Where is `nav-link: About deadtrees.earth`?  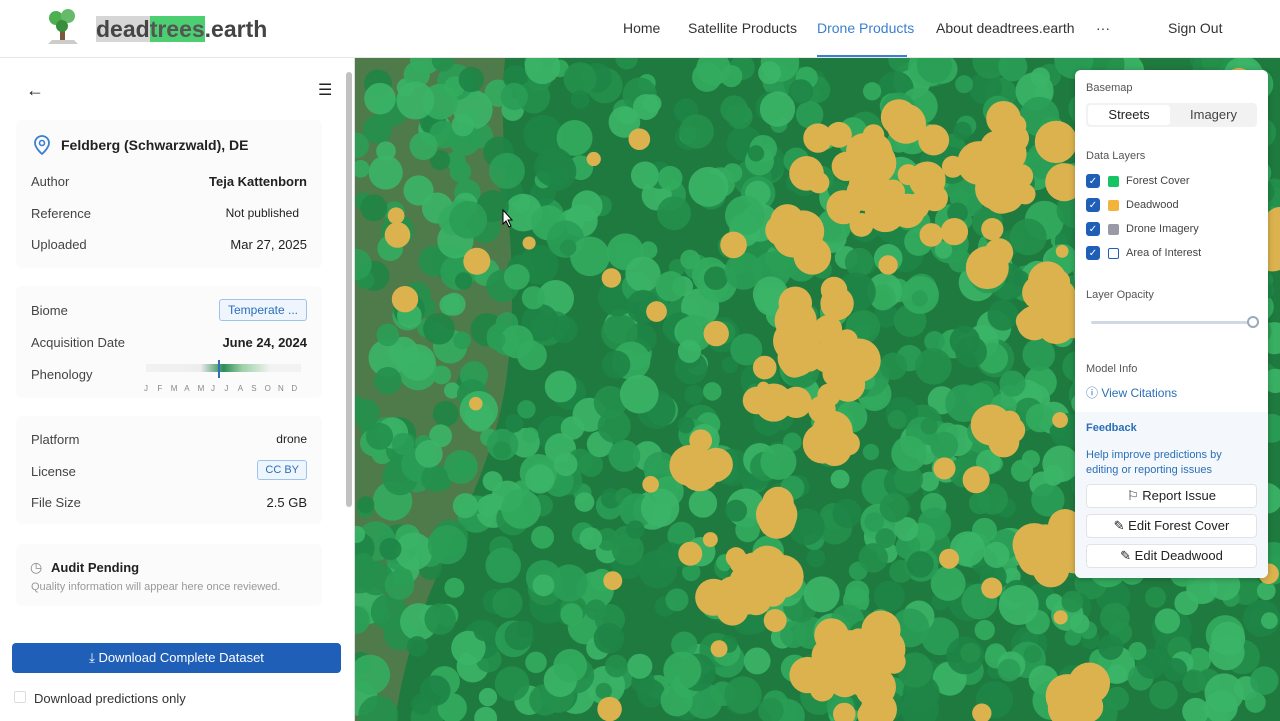
nav-link: About deadtrees.earth is located at coordinates (1005, 28).